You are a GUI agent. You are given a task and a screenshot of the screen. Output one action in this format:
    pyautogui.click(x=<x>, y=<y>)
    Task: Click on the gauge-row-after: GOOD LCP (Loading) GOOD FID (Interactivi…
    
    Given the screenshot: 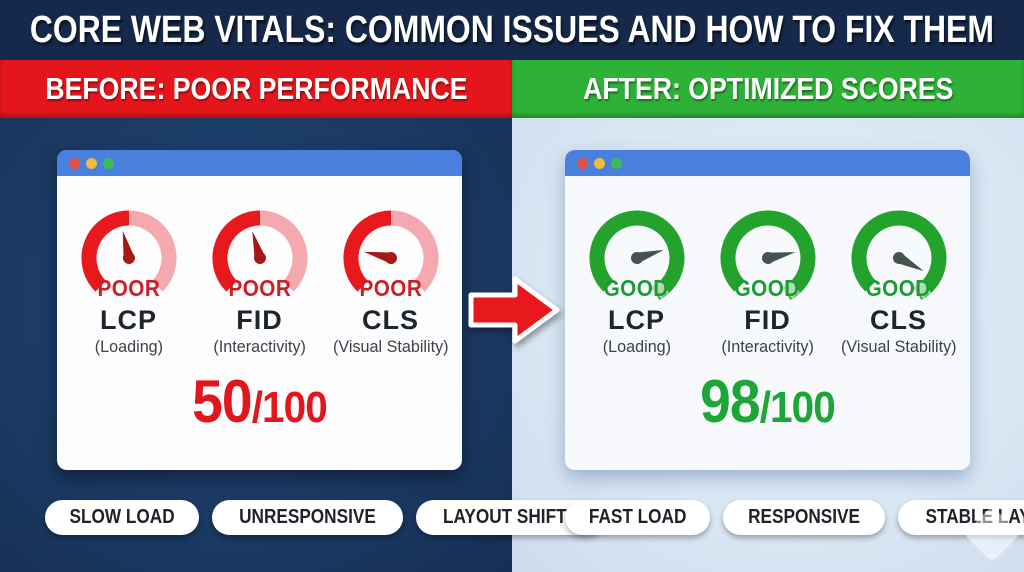 What is the action you would take?
    pyautogui.click(x=767, y=279)
    